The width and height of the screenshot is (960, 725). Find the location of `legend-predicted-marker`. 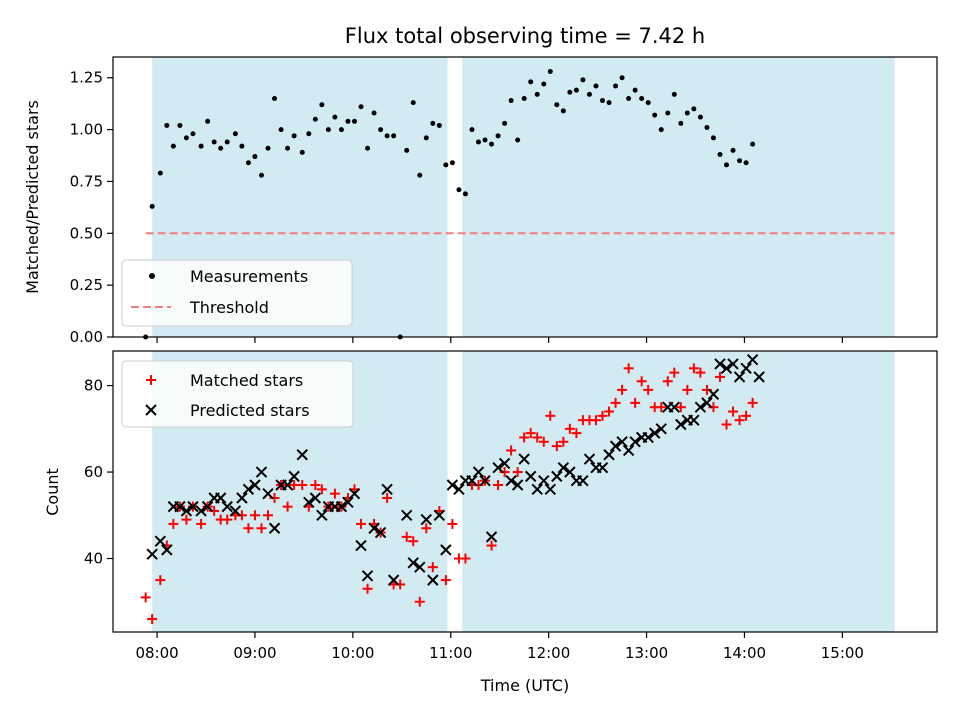

legend-predicted-marker is located at coordinates (151, 410).